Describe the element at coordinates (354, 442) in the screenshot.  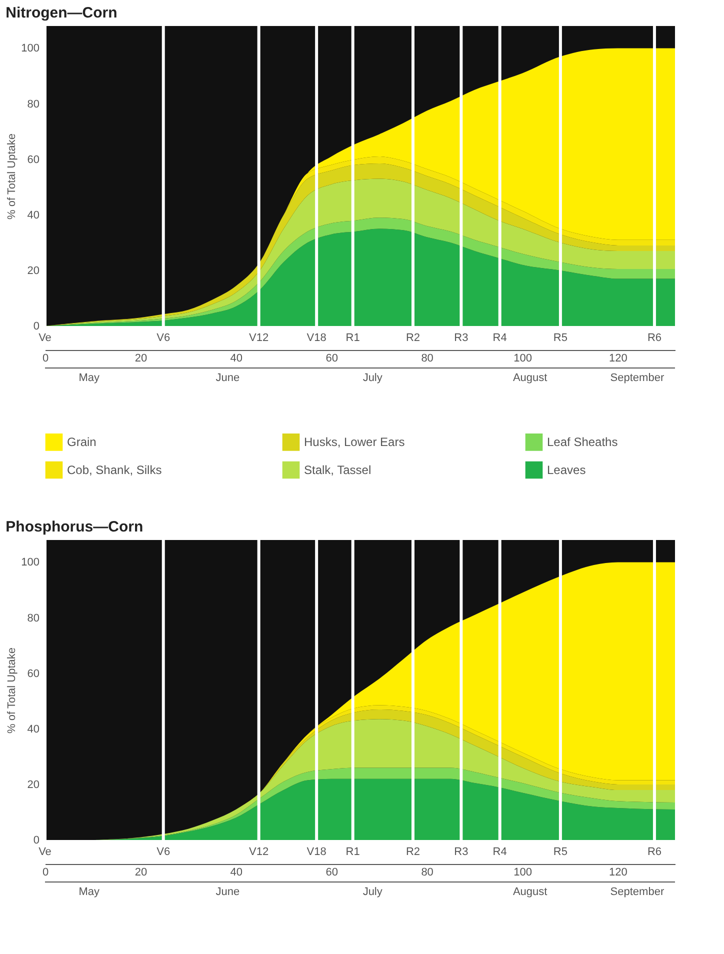
I see `legend-label: Husks, Lower Ears` at that location.